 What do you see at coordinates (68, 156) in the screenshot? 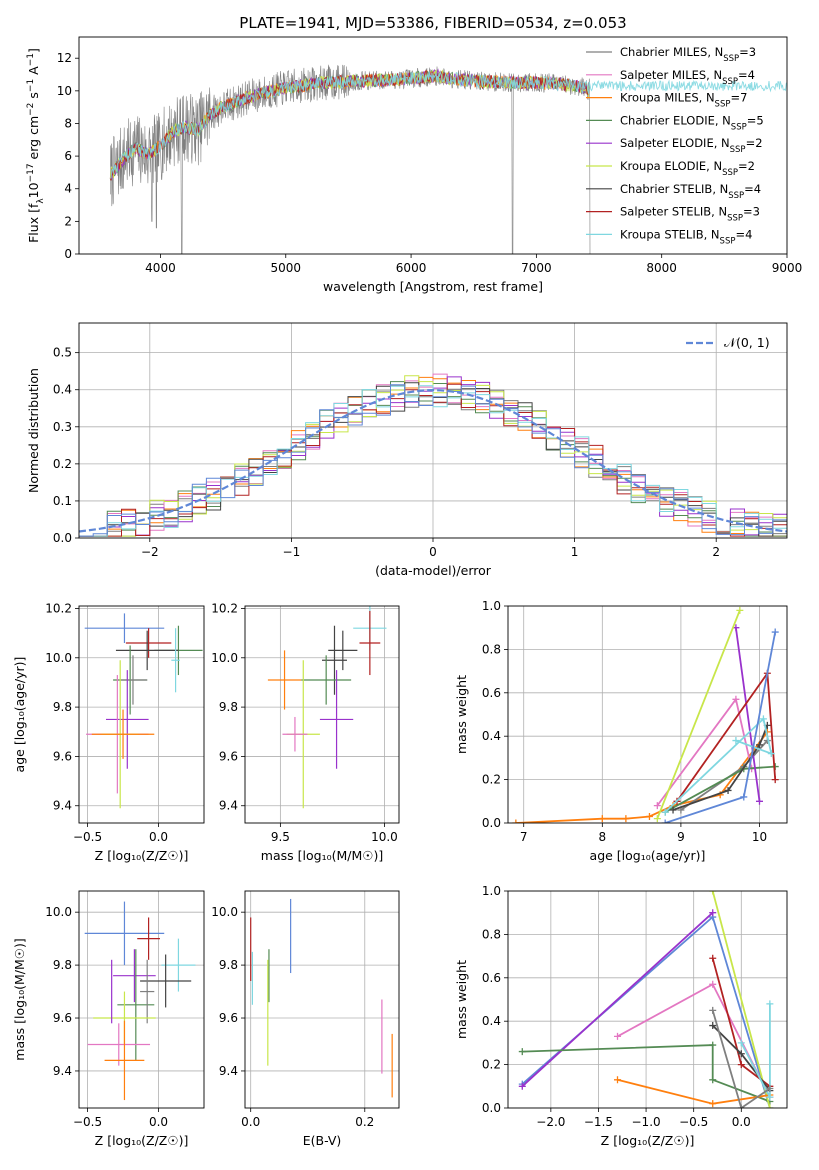
I see `y-tick-label: 6` at bounding box center [68, 156].